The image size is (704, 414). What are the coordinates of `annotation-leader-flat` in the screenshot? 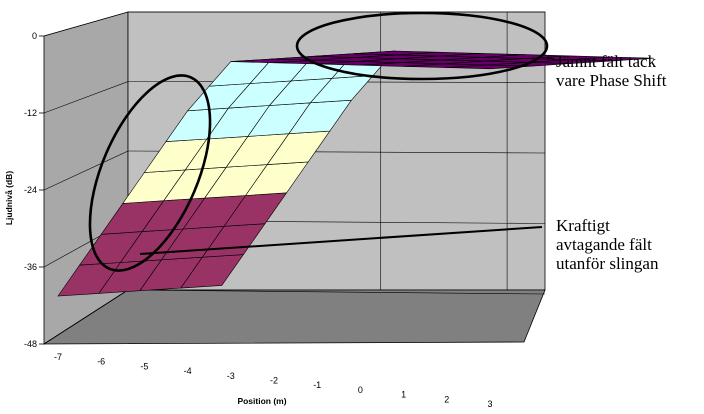 It's located at (550, 58).